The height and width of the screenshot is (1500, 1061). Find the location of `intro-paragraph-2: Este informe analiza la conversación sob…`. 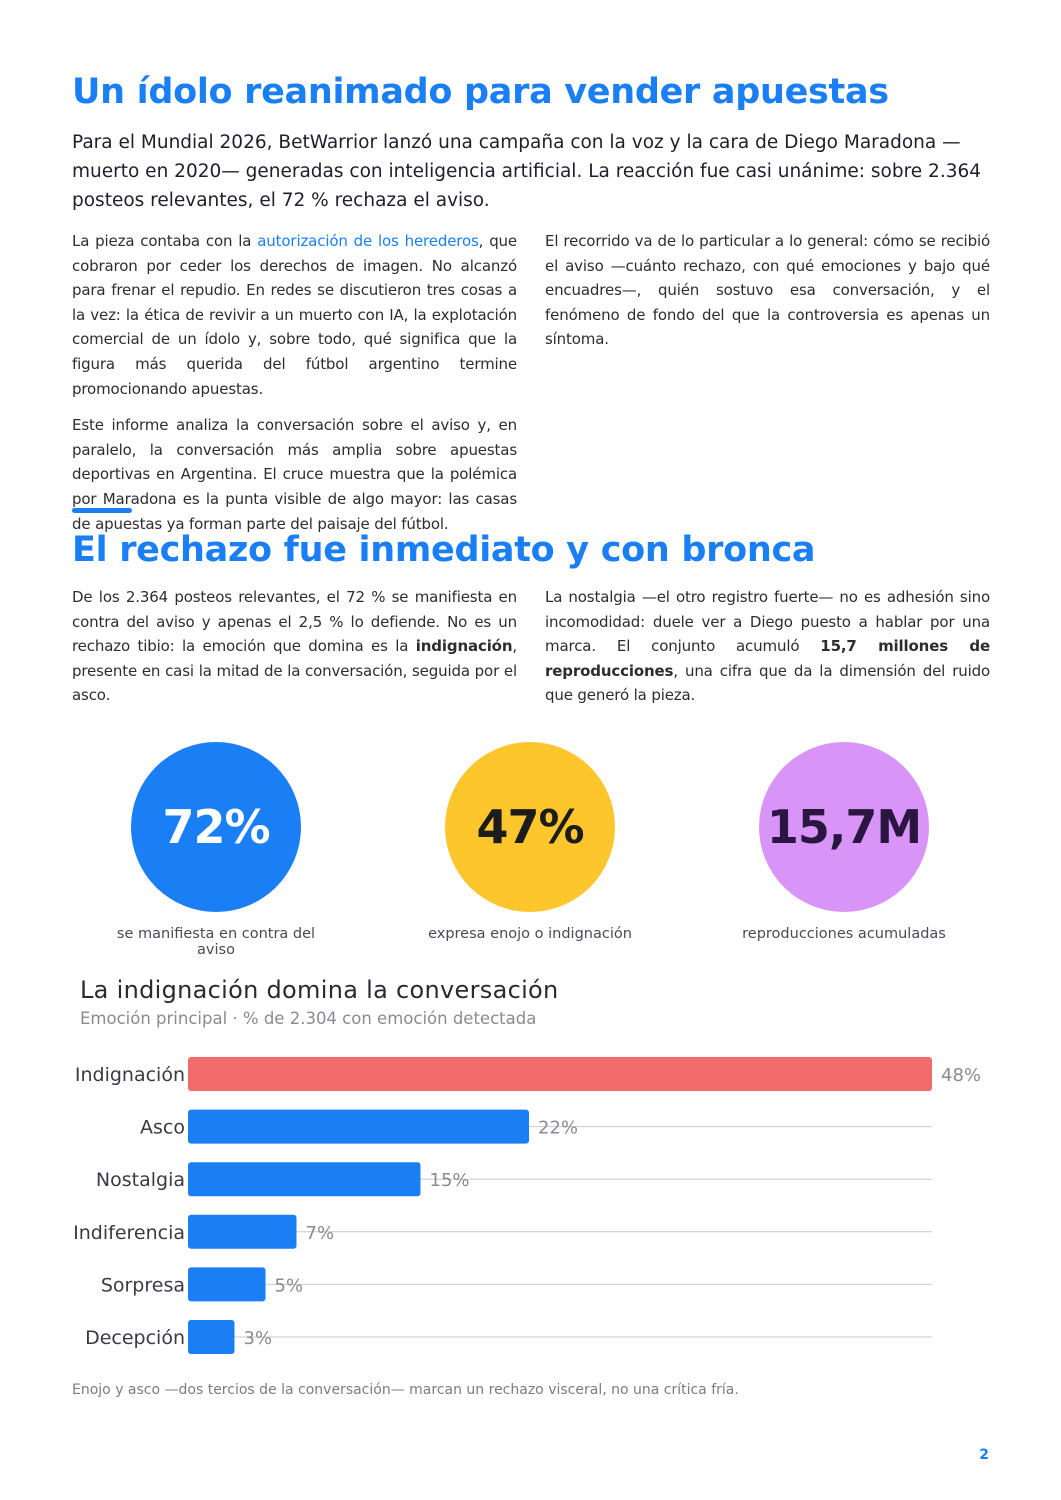

intro-paragraph-2: Este informe analiza la conversación sob… is located at coordinates (294, 474).